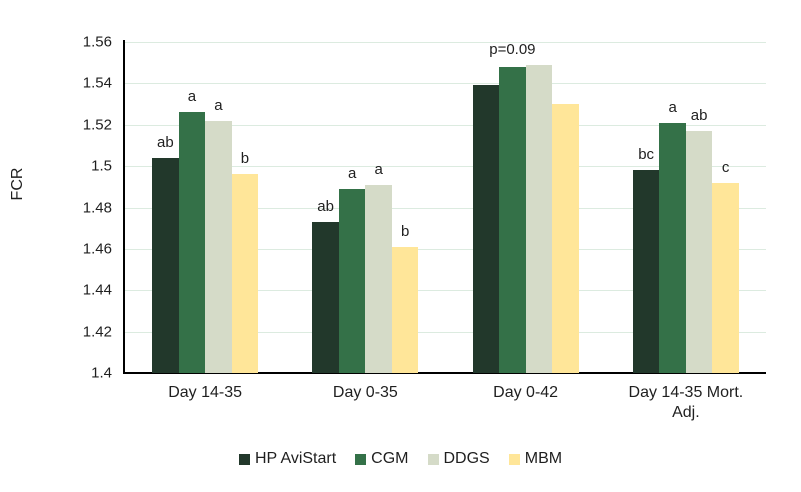  I want to click on bar-cgm-group4, so click(672, 247).